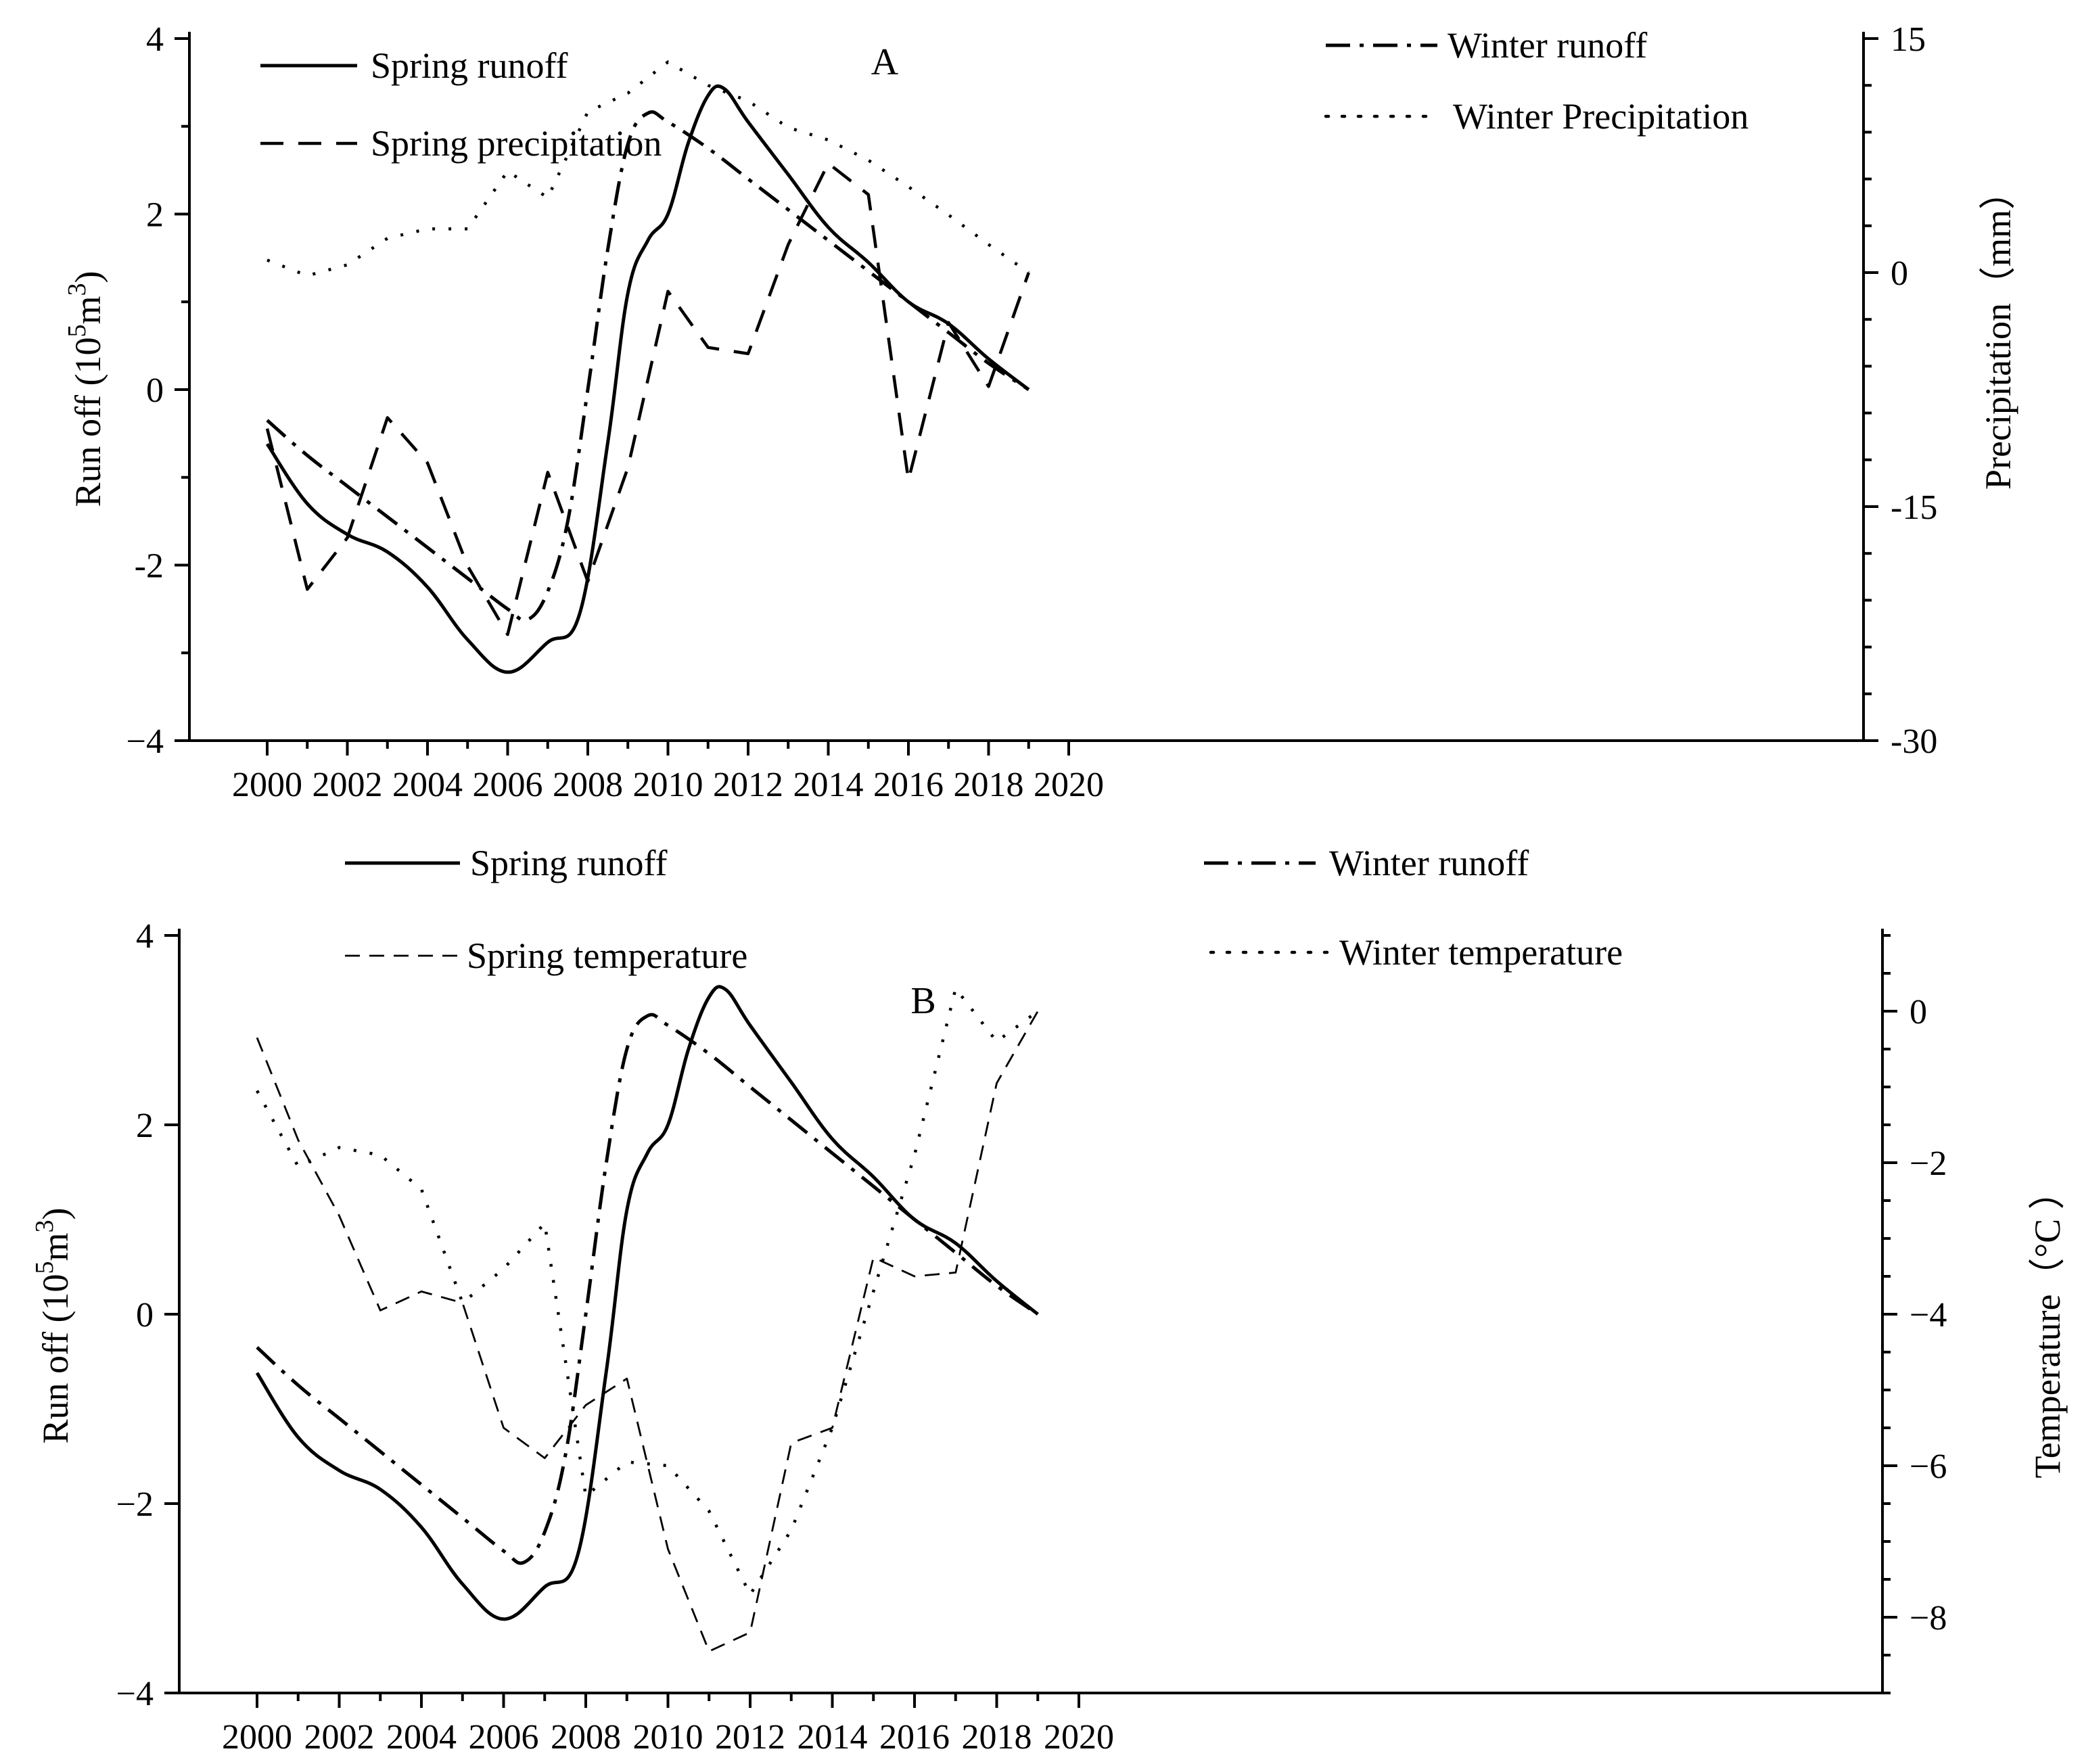 This screenshot has height=1764, width=2082. Describe the element at coordinates (1547, 45) in the screenshot. I see `panel-a-legend-label: Winter runoff` at that location.